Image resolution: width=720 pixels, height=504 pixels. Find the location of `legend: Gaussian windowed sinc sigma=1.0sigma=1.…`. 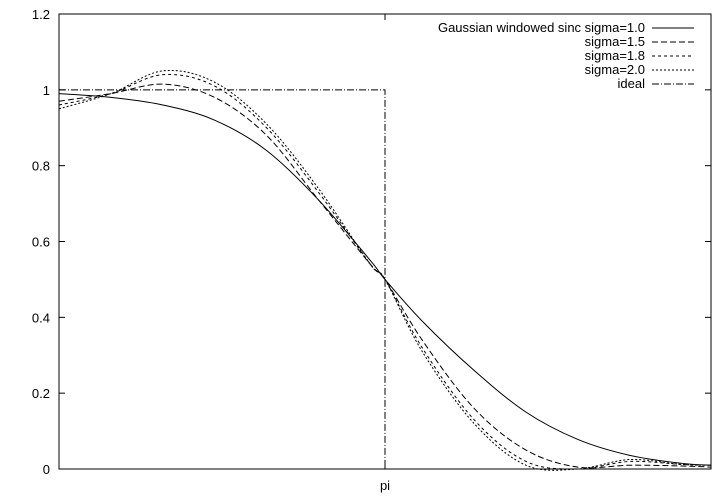

legend: Gaussian windowed sinc sigma=1.0sigma=1.… is located at coordinates (566, 55).